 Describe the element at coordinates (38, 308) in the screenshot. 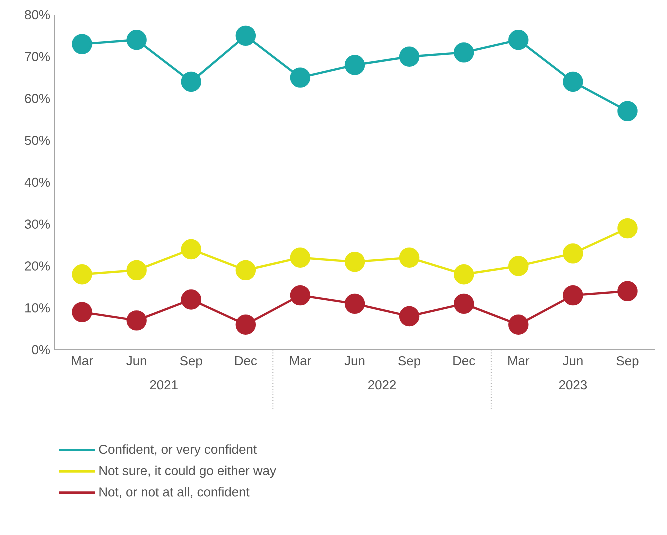

I see `y-tick-label: 10%` at that location.